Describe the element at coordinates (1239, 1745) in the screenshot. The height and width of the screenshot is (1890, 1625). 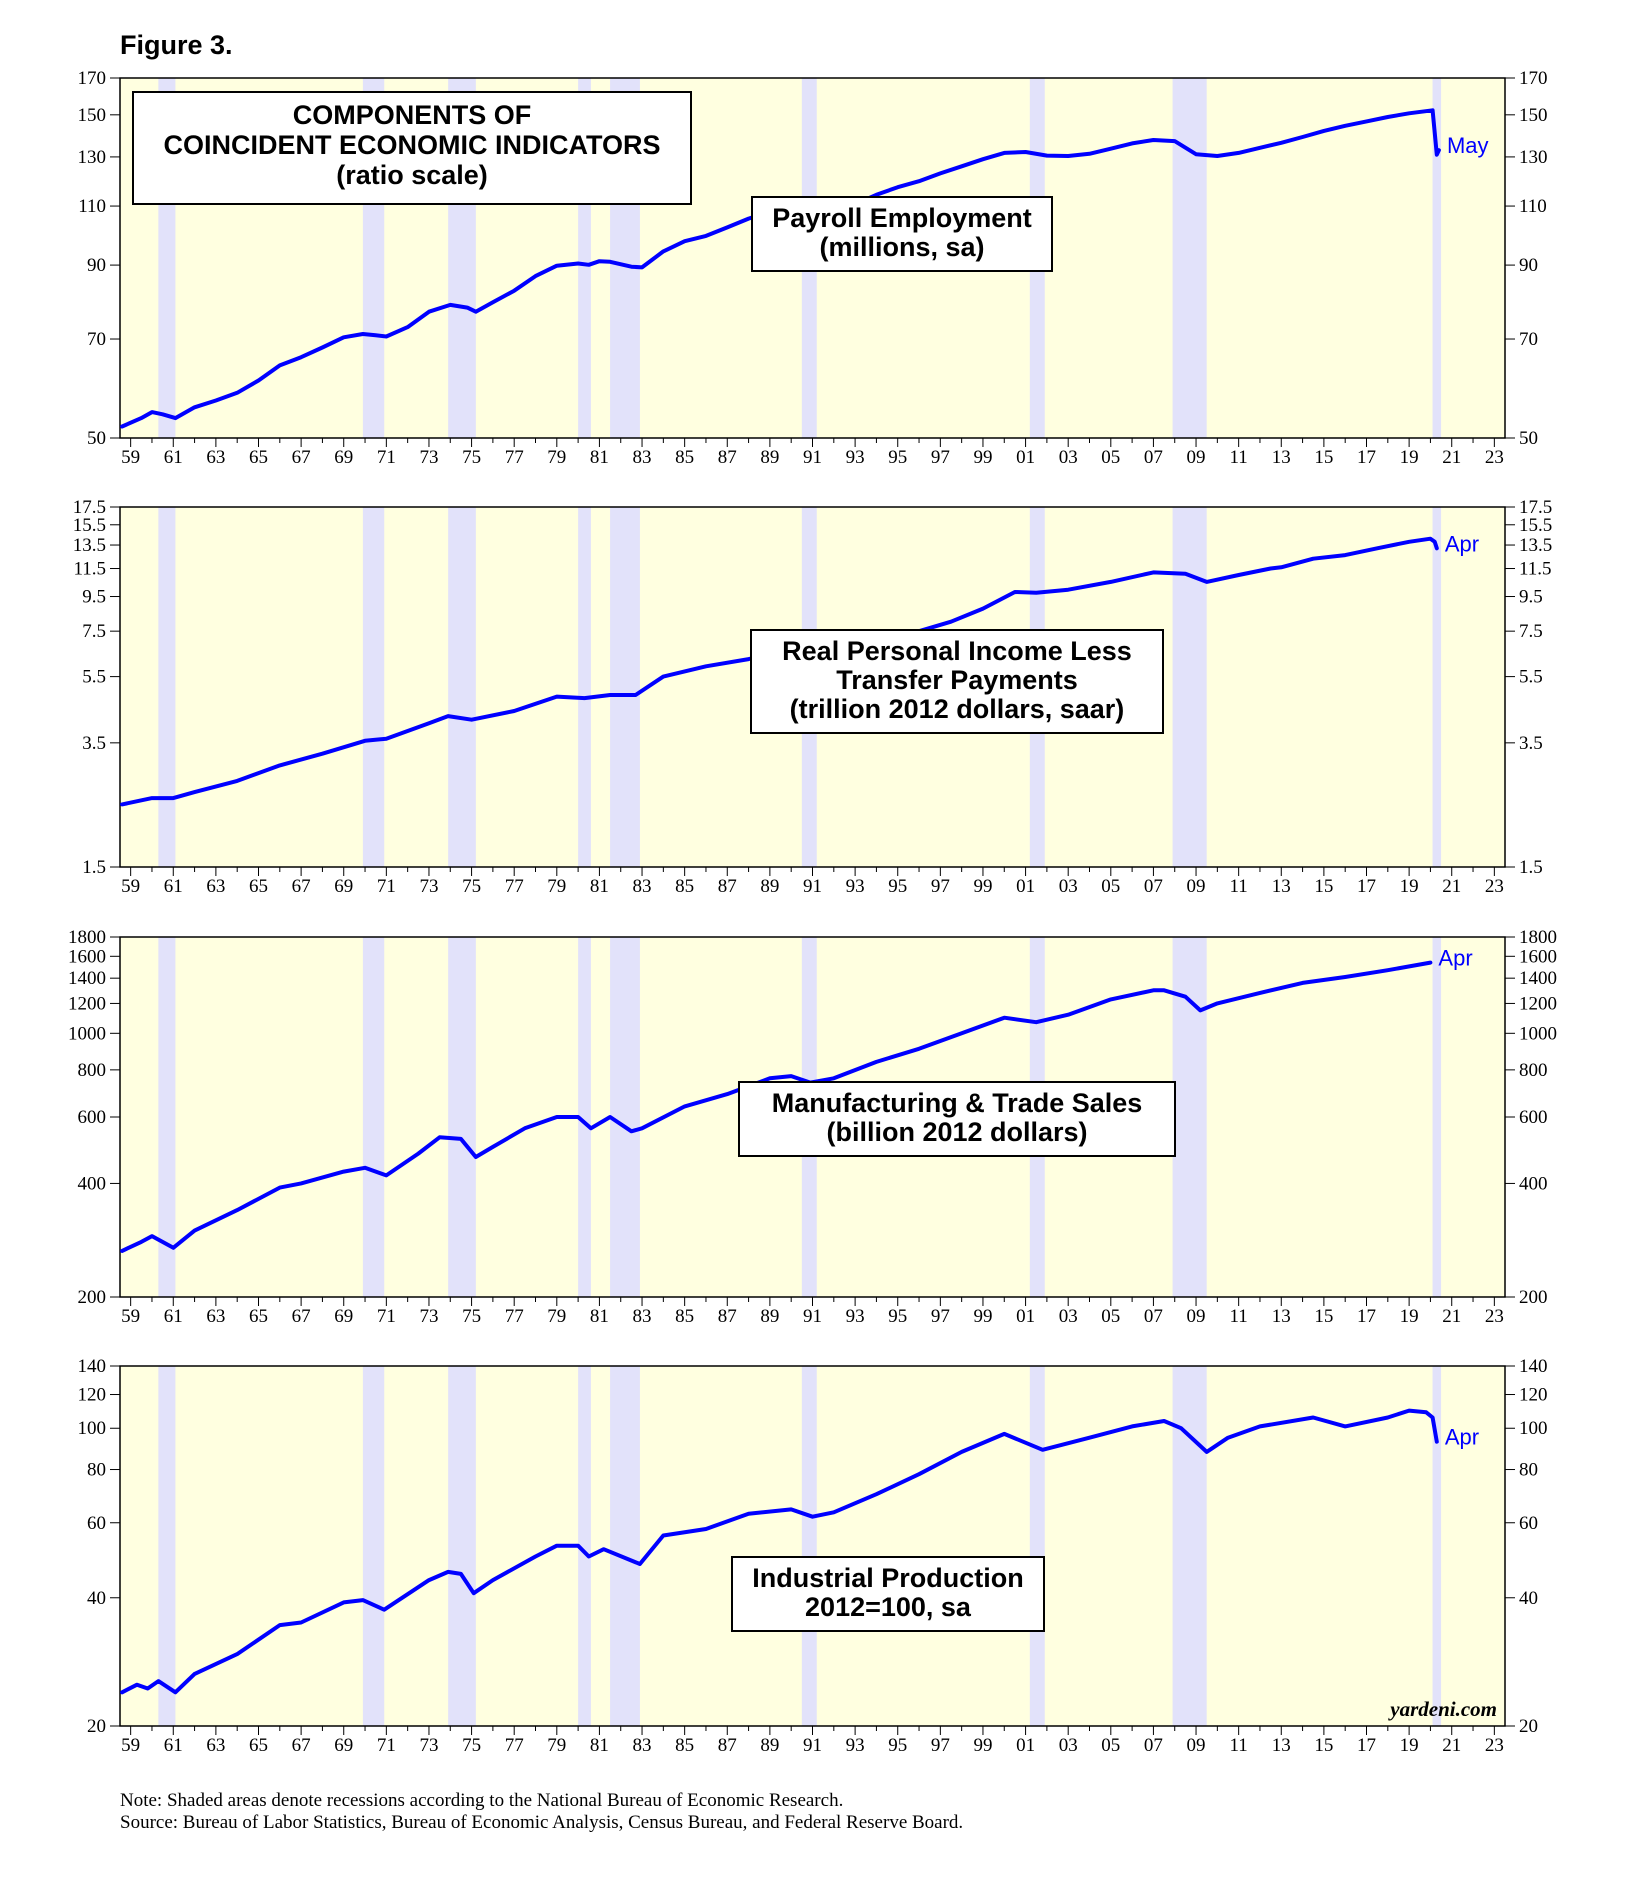
I see `x-tick-label: 11` at that location.